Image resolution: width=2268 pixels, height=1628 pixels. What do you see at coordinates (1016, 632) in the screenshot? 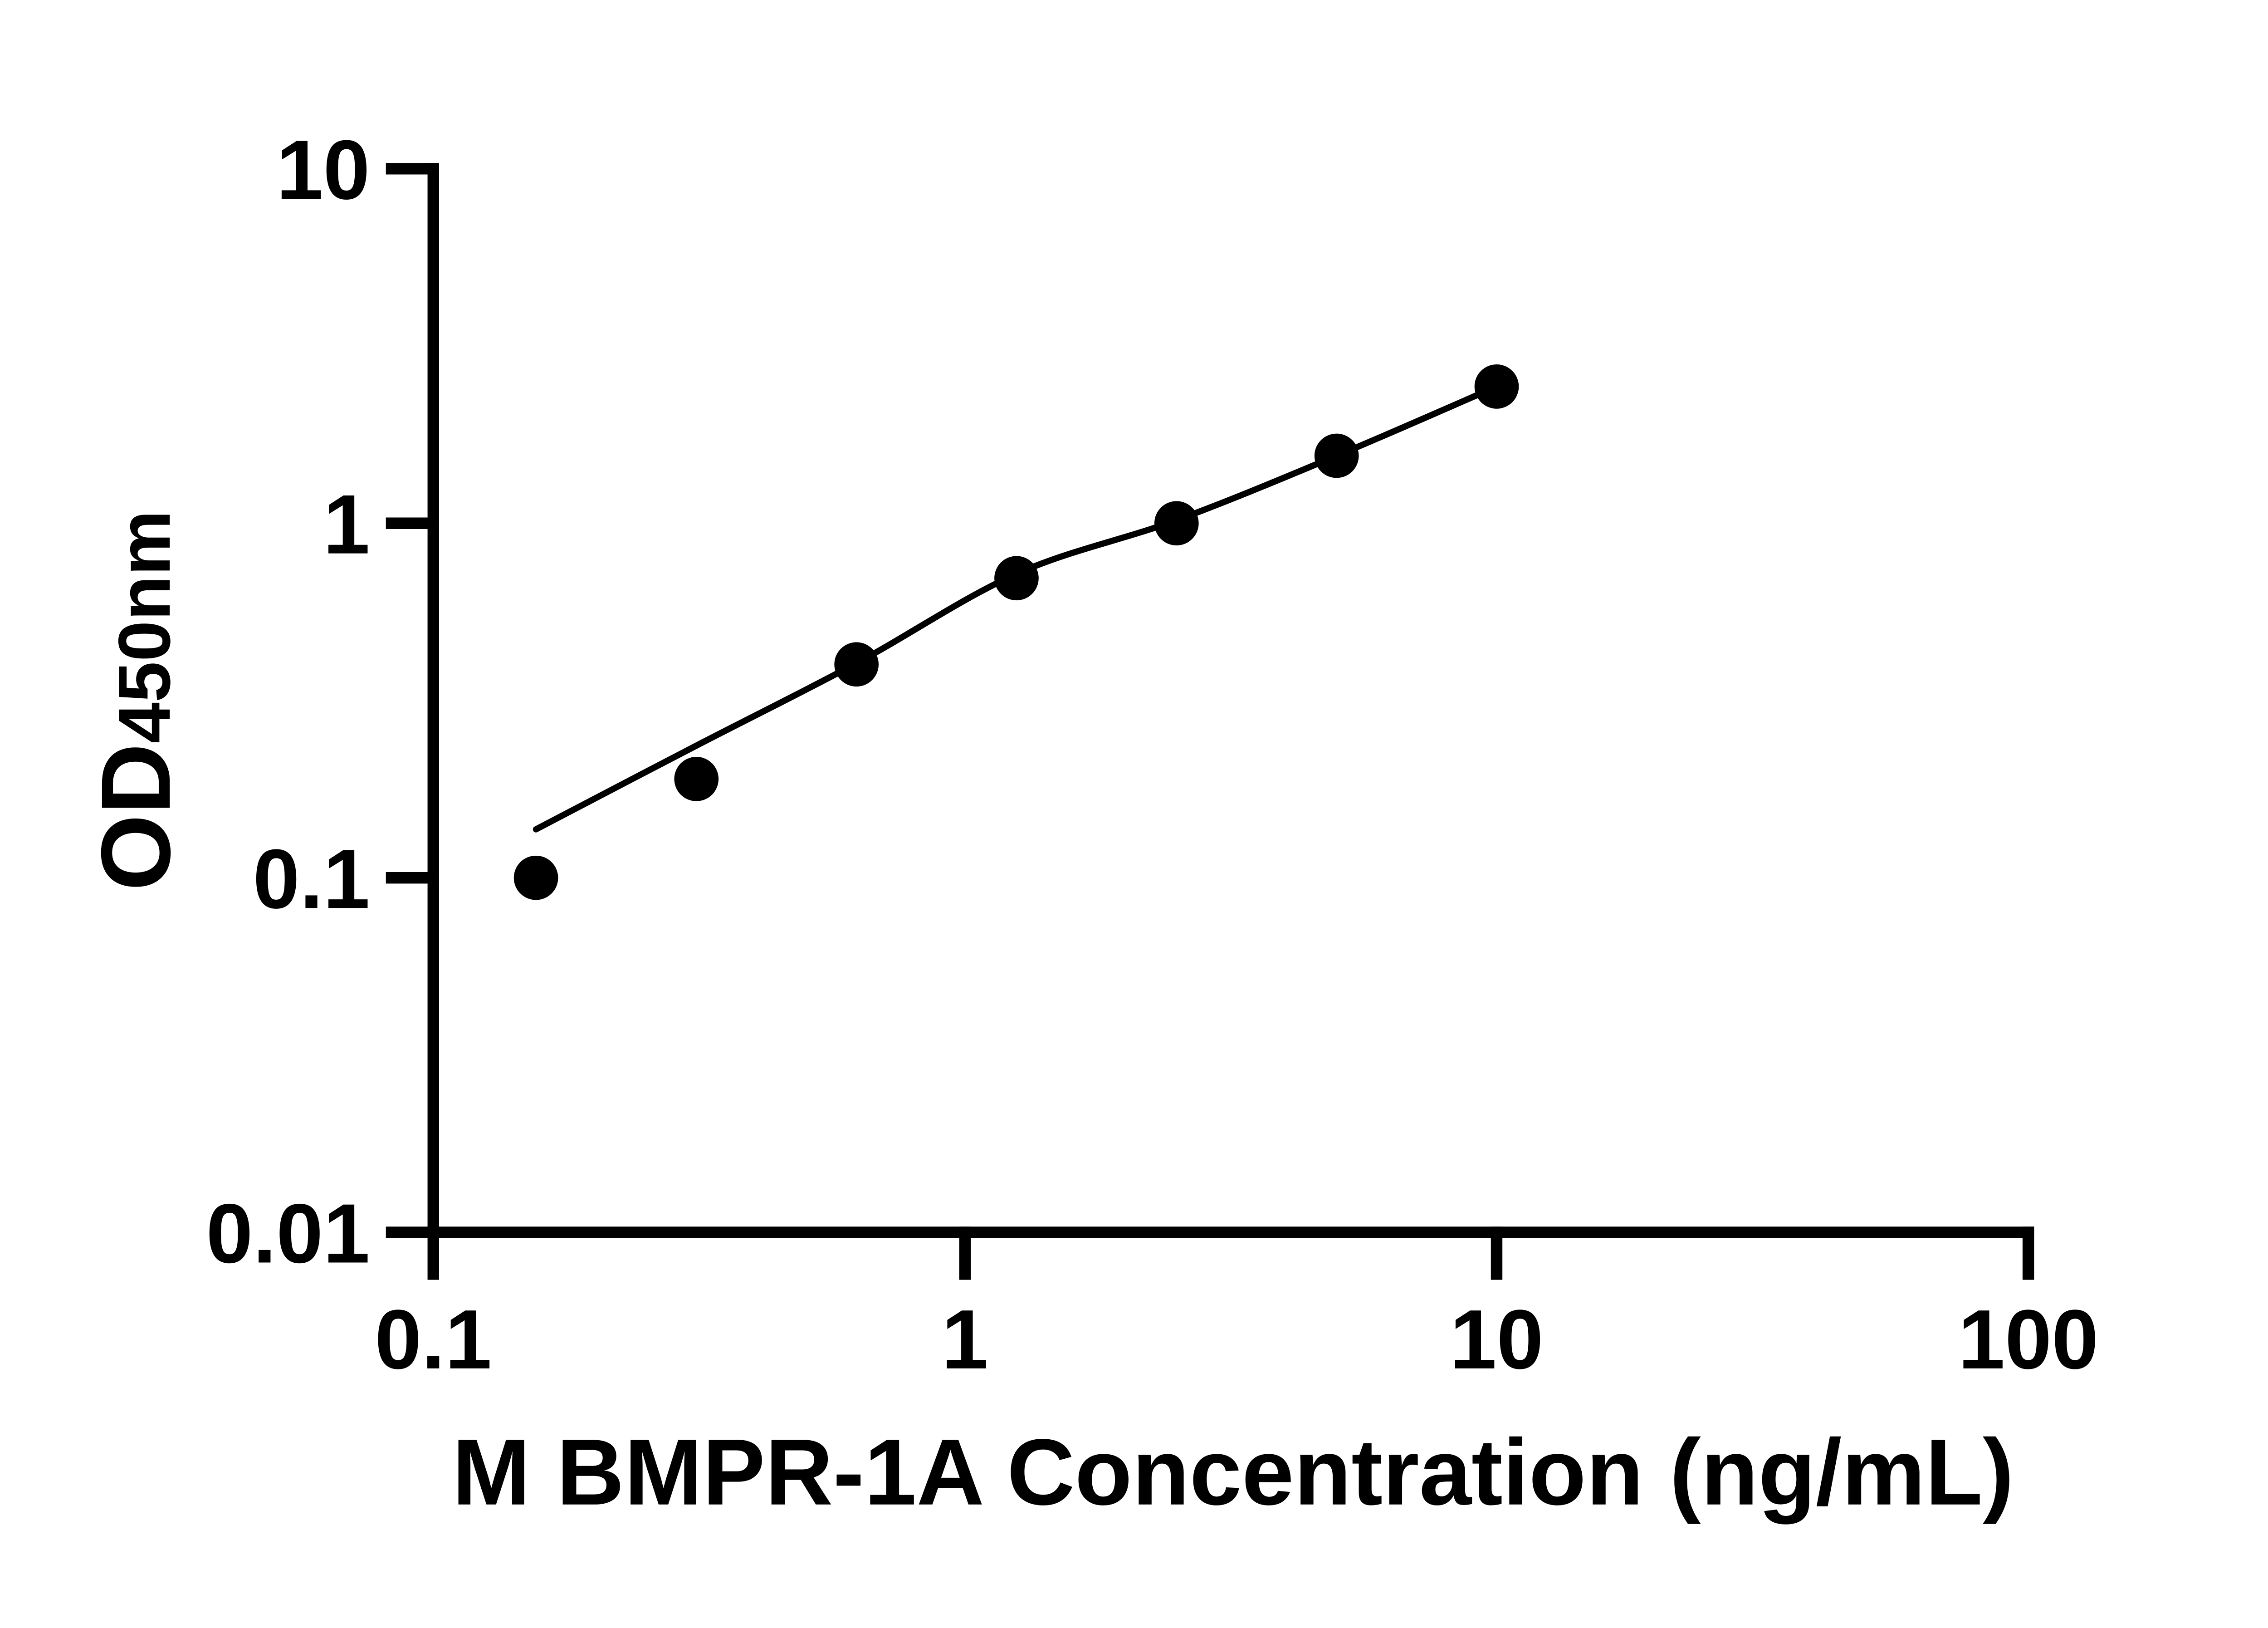
I see `plot-area` at bounding box center [1016, 632].